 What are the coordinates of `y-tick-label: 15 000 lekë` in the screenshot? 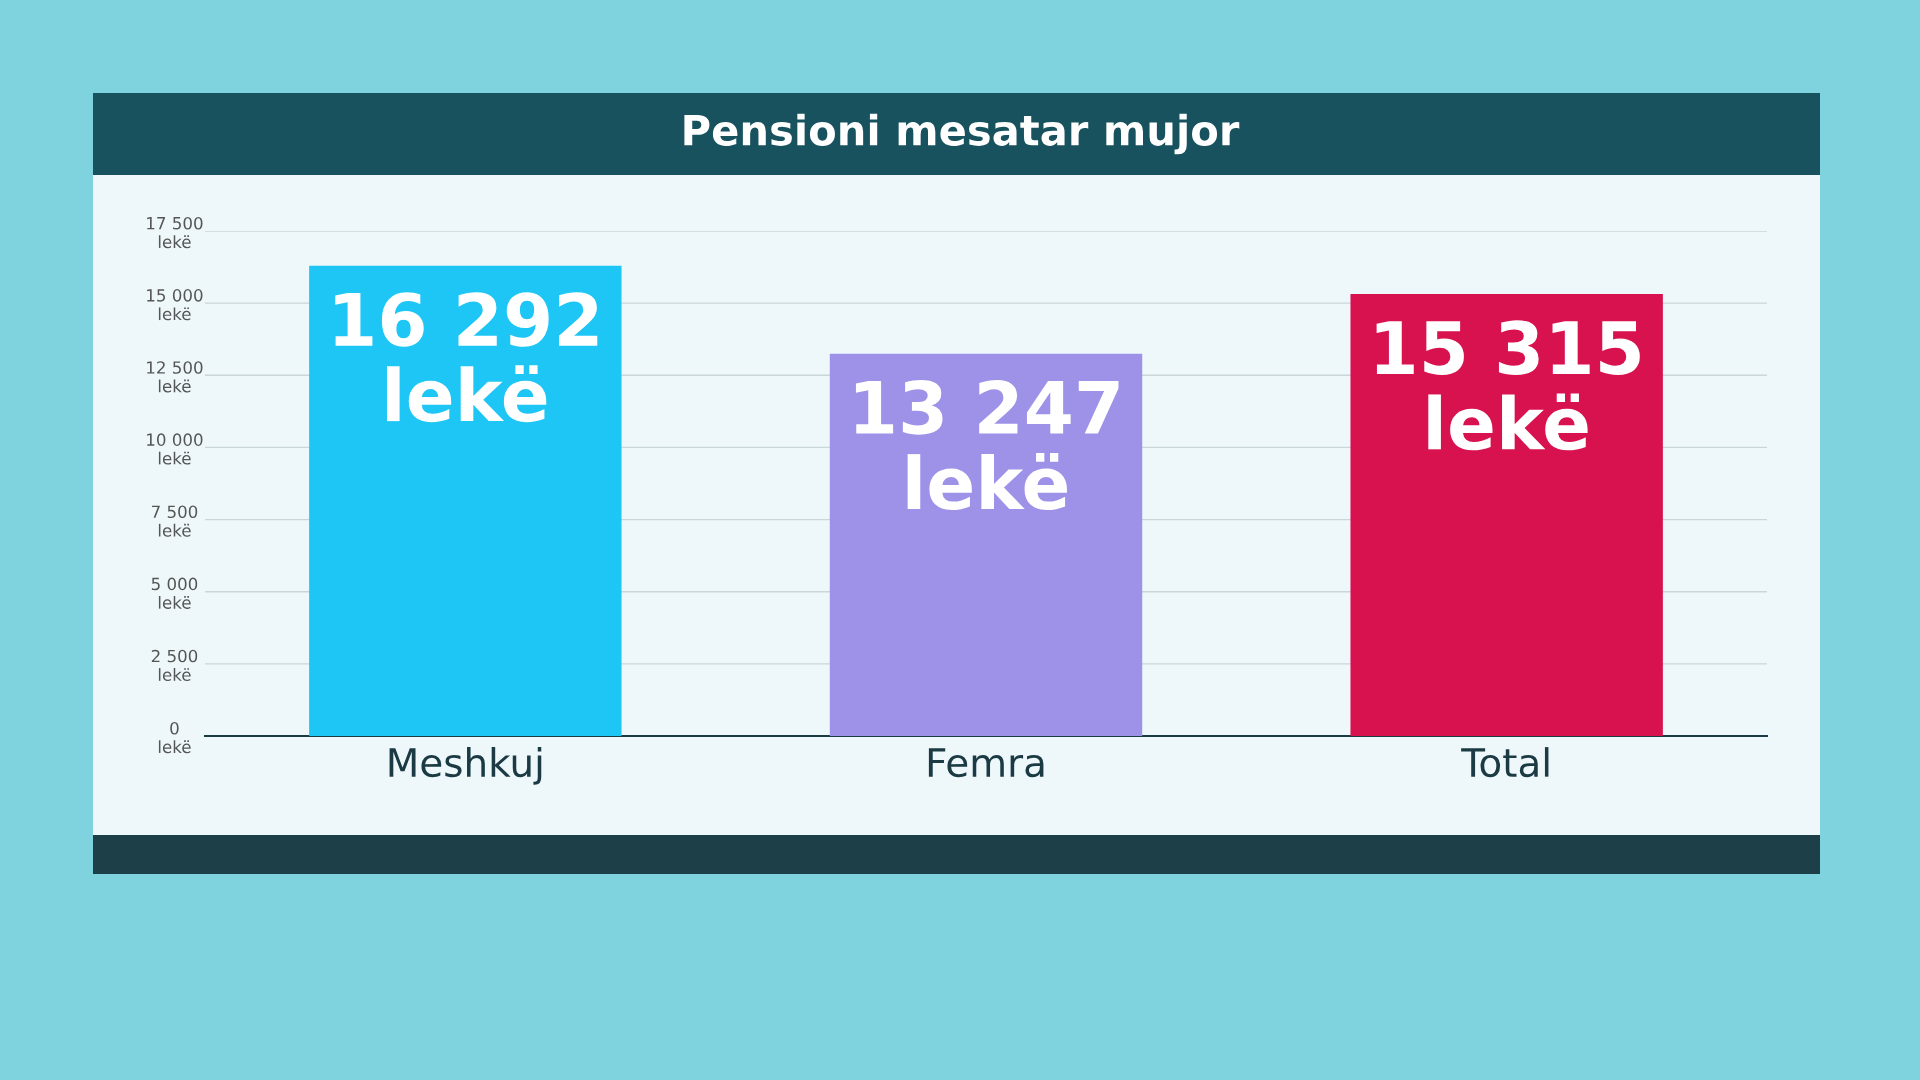 It's located at (175, 305).